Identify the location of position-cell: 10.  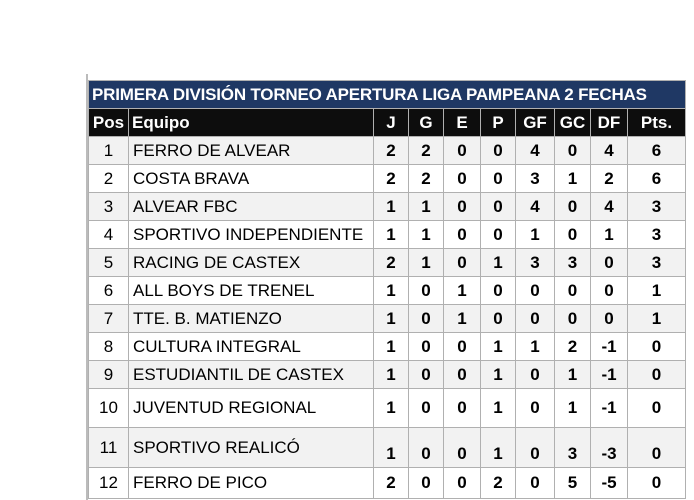
(108, 408).